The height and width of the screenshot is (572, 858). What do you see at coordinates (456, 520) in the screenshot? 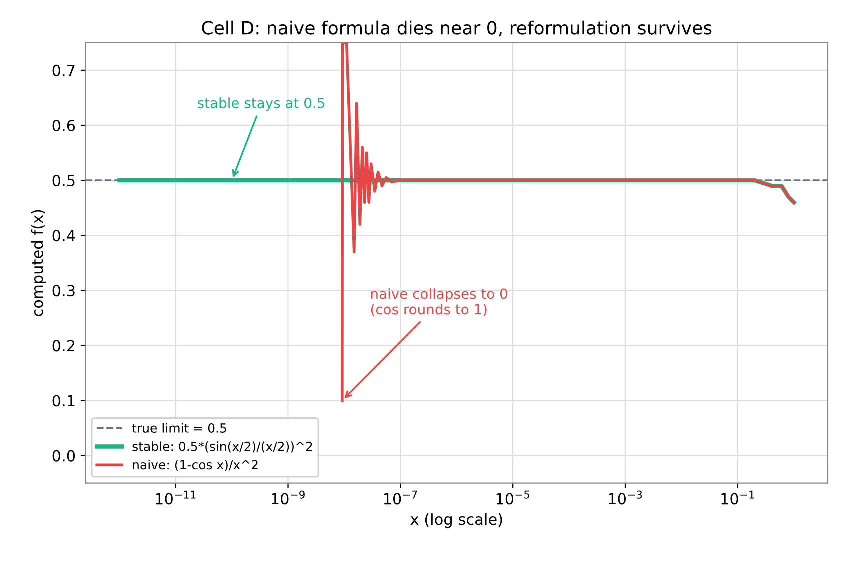
I see `x-axis-title: x (log scale)` at bounding box center [456, 520].